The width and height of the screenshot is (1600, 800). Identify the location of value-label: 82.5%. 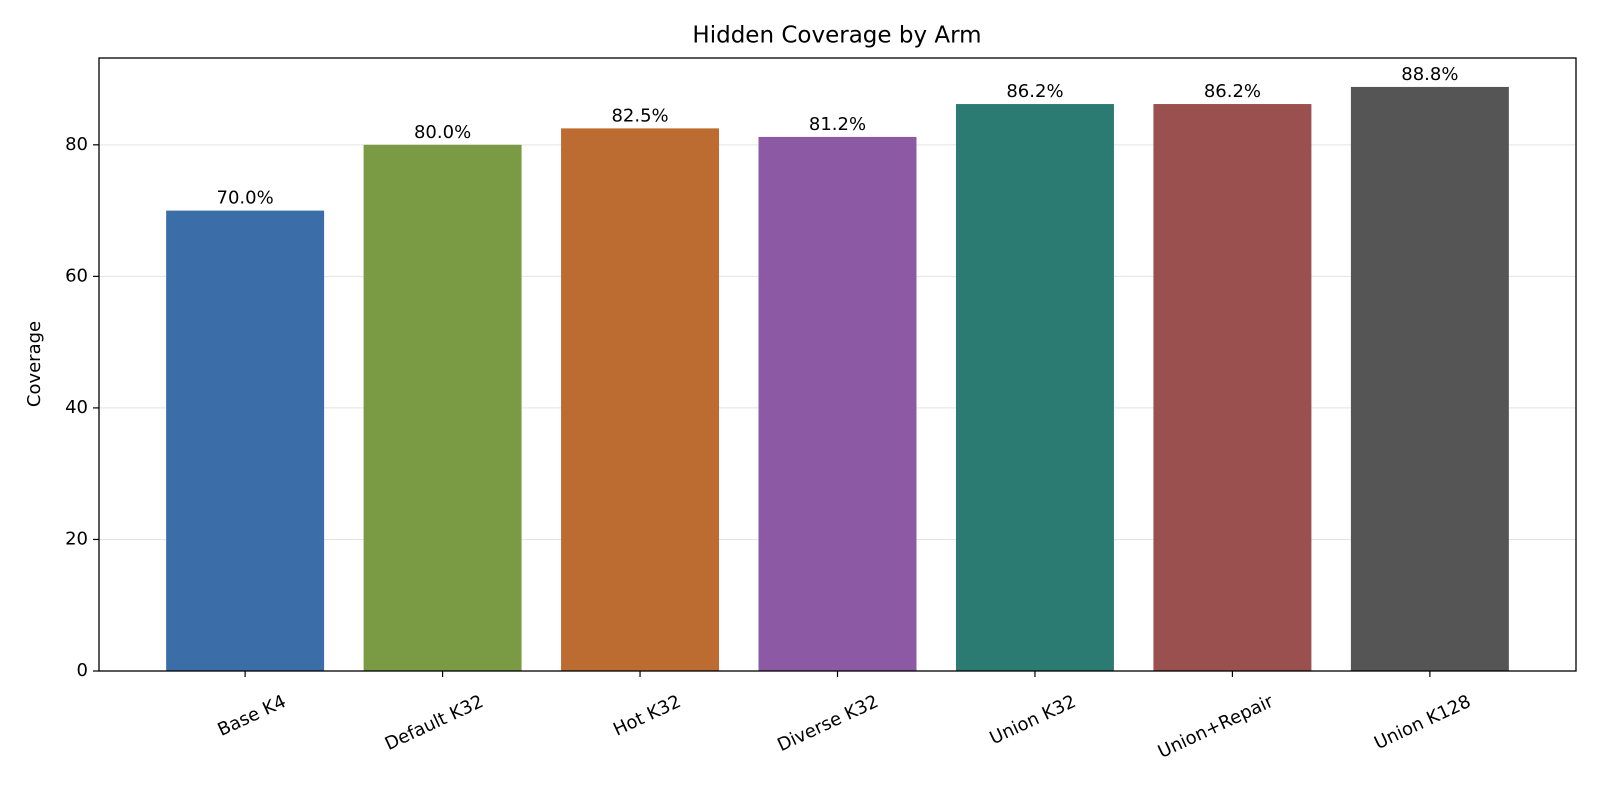
(639, 115).